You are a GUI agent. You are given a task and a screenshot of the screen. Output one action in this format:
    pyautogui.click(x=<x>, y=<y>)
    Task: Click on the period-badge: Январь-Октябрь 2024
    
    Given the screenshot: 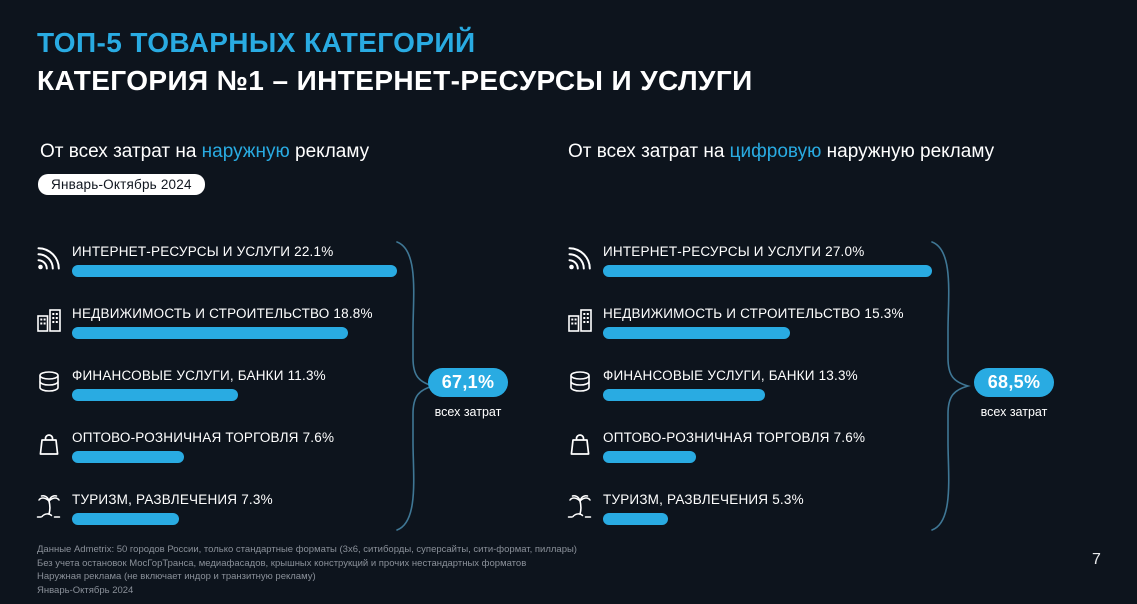 What is the action you would take?
    pyautogui.click(x=121, y=184)
    